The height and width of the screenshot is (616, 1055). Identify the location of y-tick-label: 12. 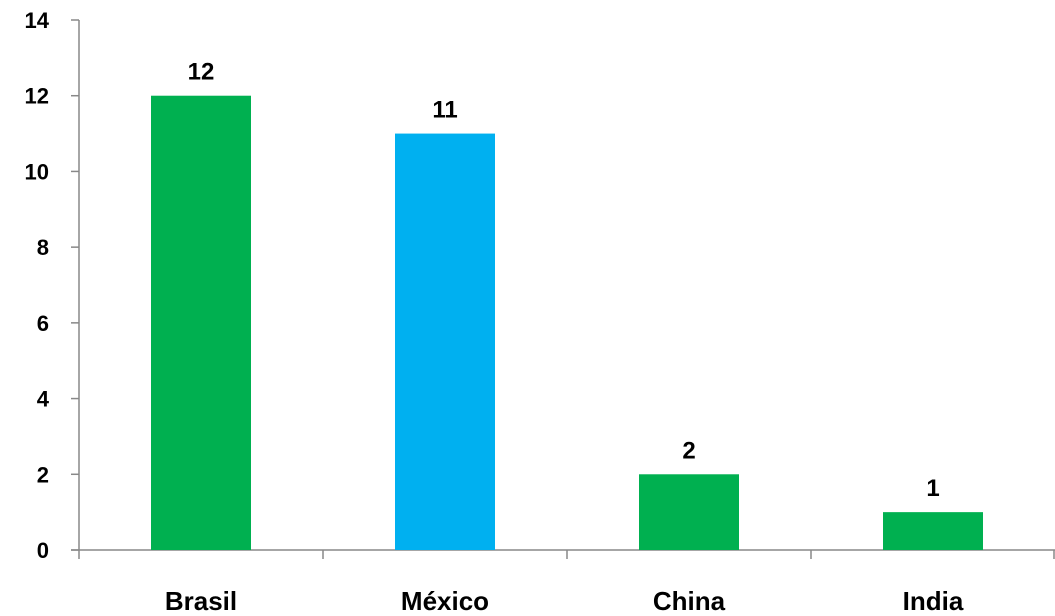
(37, 96).